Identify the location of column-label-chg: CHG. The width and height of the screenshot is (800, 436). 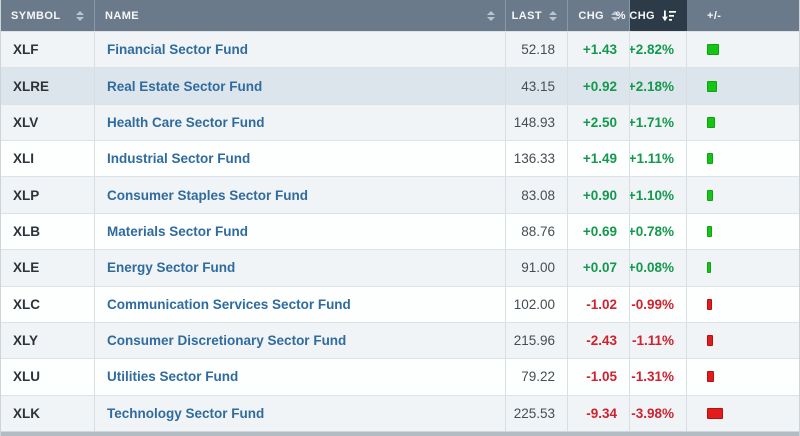
(591, 15).